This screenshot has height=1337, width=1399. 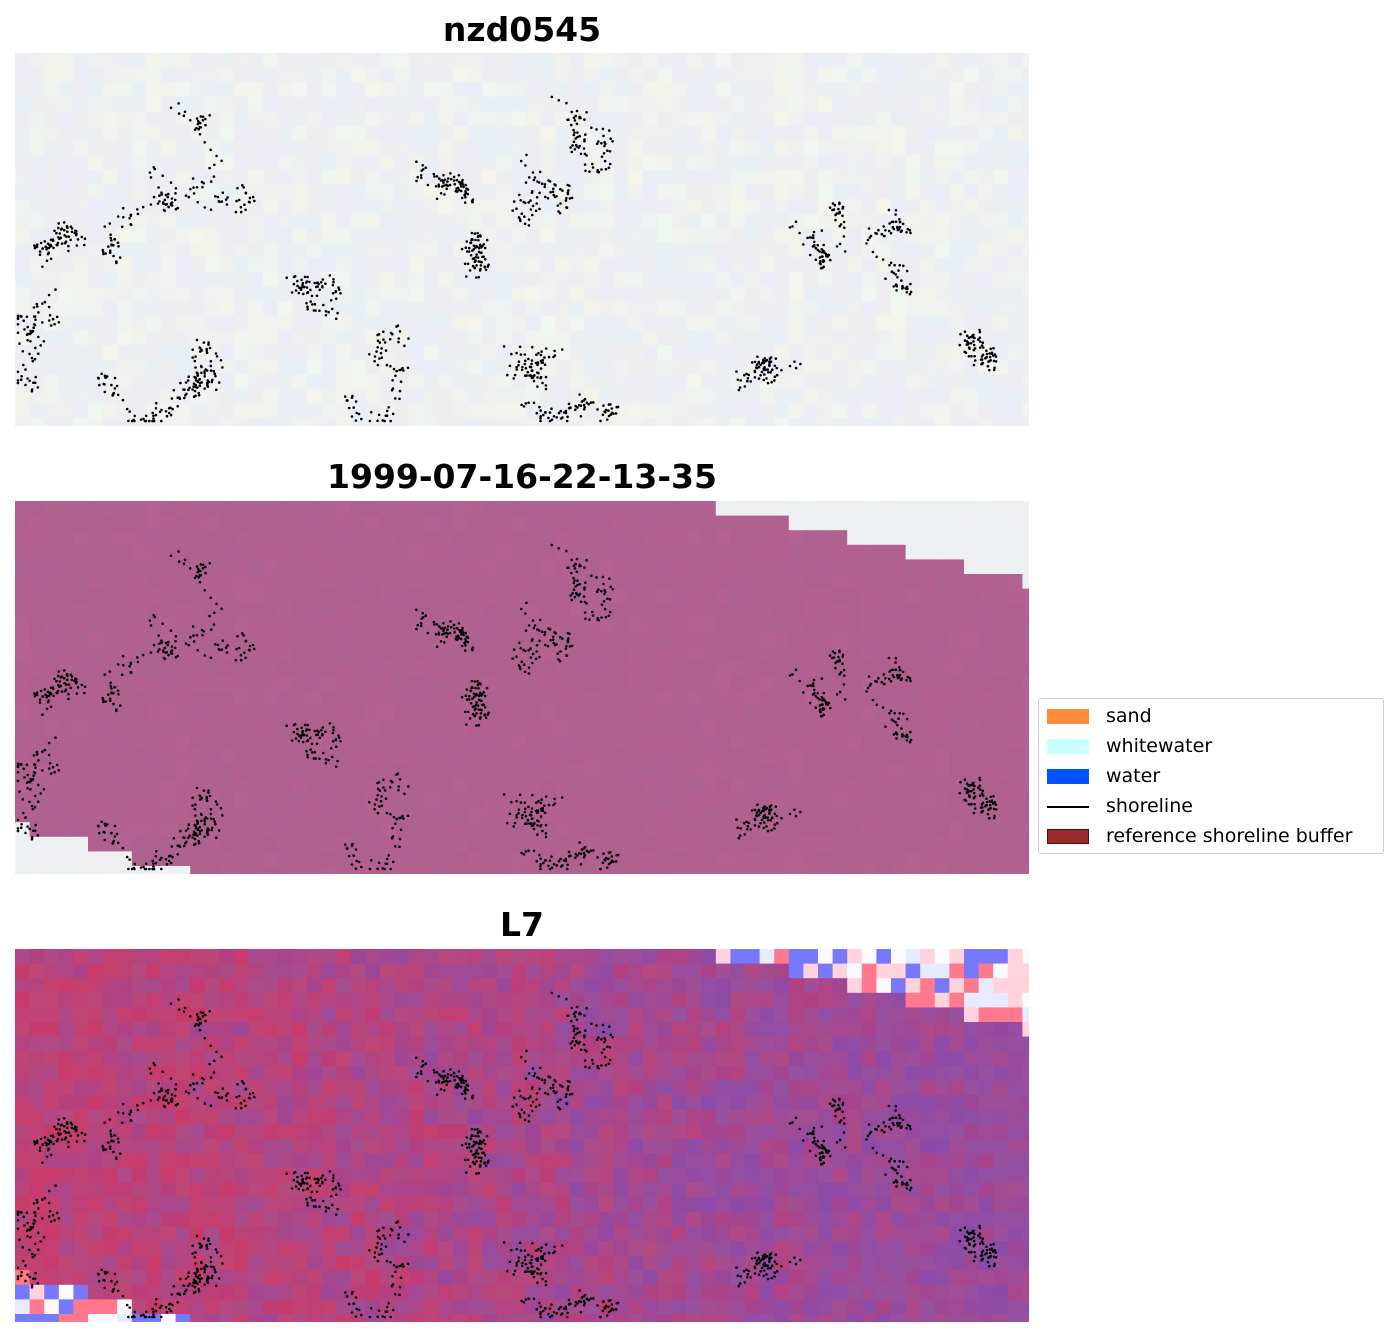 I want to click on legend-item-whitewater: whitewater, so click(x=1212, y=746).